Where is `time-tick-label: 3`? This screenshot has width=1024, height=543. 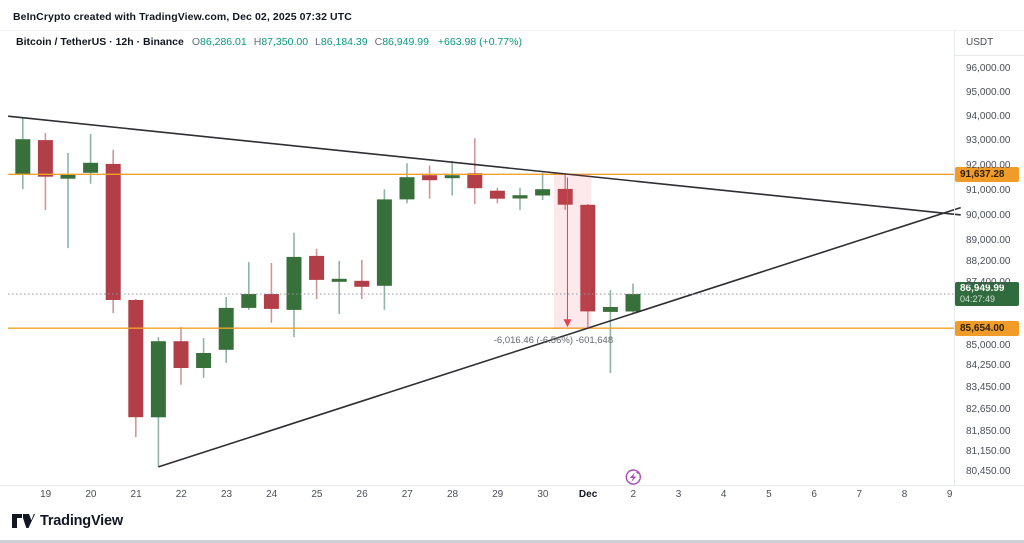
time-tick-label: 3 is located at coordinates (678, 494).